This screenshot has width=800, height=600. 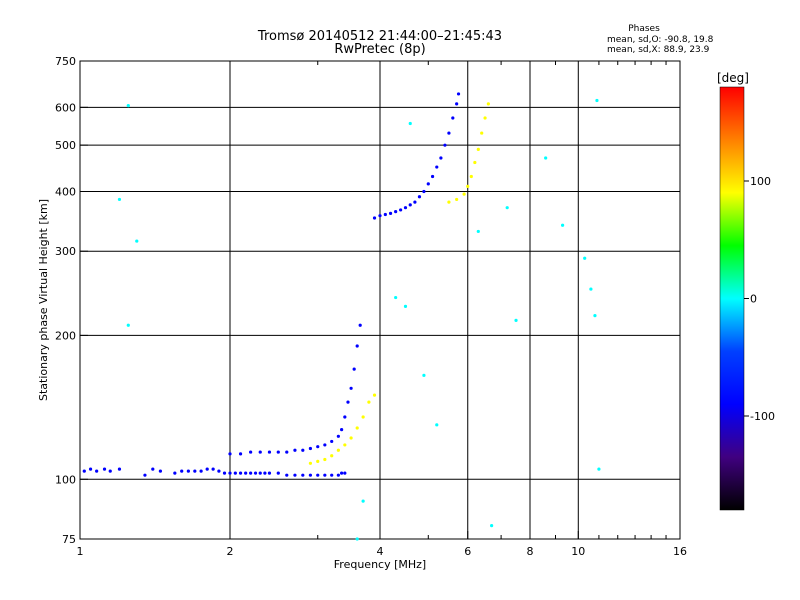 What do you see at coordinates (230, 551) in the screenshot?
I see `x-tick-label: 2` at bounding box center [230, 551].